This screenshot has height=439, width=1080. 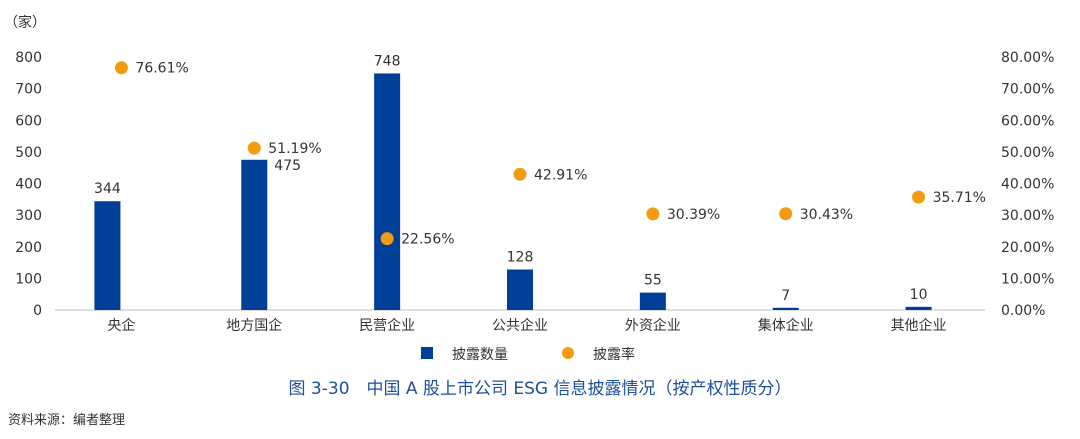 What do you see at coordinates (480, 355) in the screenshot?
I see `legend-bar-label: 披露数量` at bounding box center [480, 355].